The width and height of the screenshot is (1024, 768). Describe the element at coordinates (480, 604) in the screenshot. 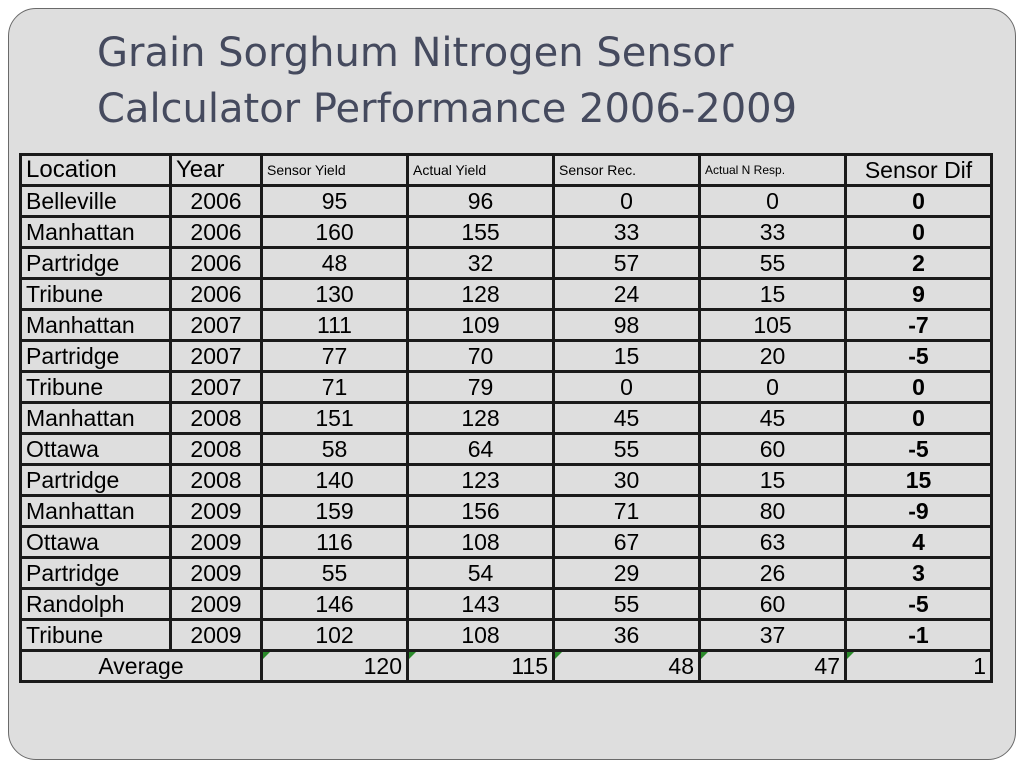

I see `cell-actual-yield: 143` at that location.